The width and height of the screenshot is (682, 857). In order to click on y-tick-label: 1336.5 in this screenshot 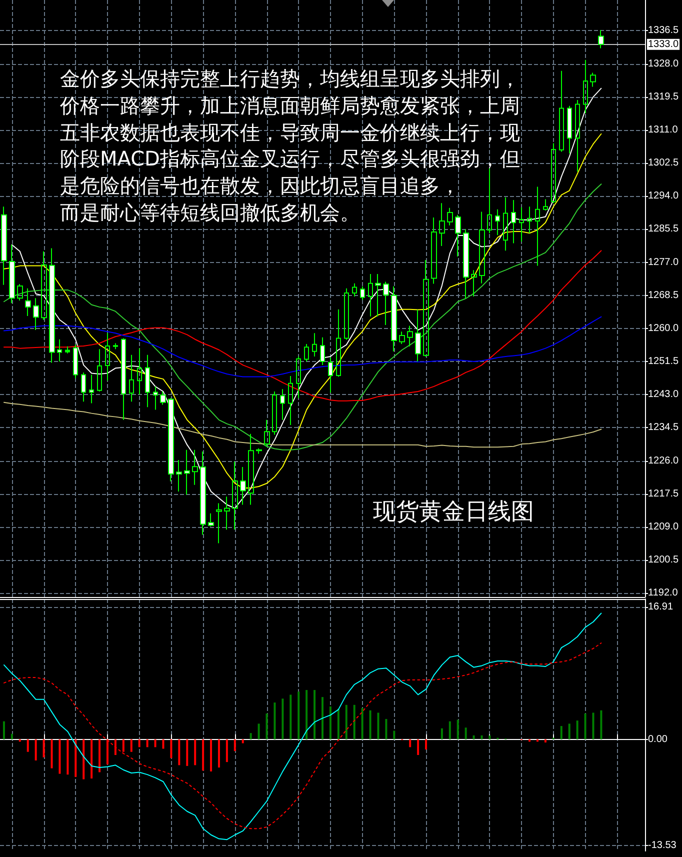, I will do `click(664, 30)`.